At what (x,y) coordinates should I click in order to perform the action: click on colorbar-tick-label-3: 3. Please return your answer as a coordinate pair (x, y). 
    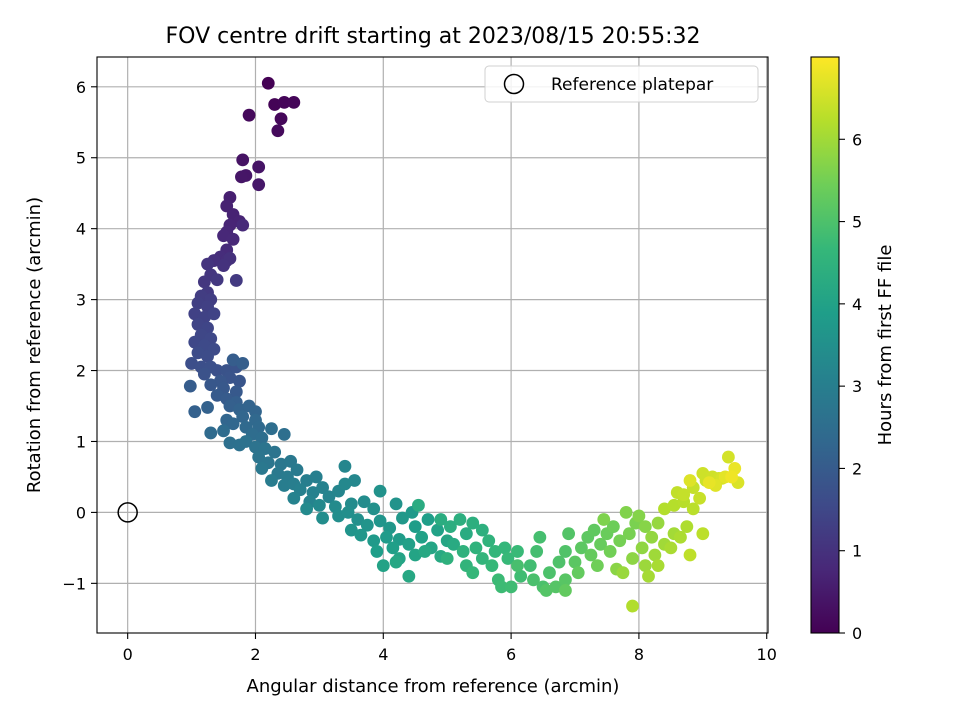
    Looking at the image, I should click on (857, 386).